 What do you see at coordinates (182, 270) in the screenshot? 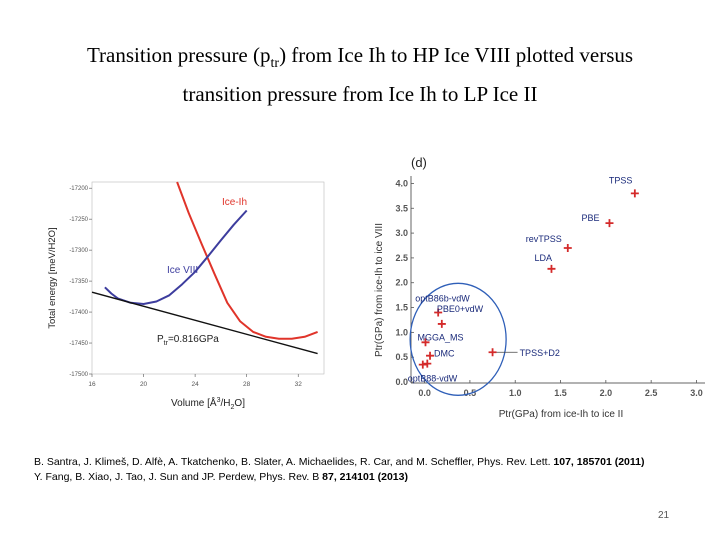
I see `ice-viii-label: Ice VIII` at bounding box center [182, 270].